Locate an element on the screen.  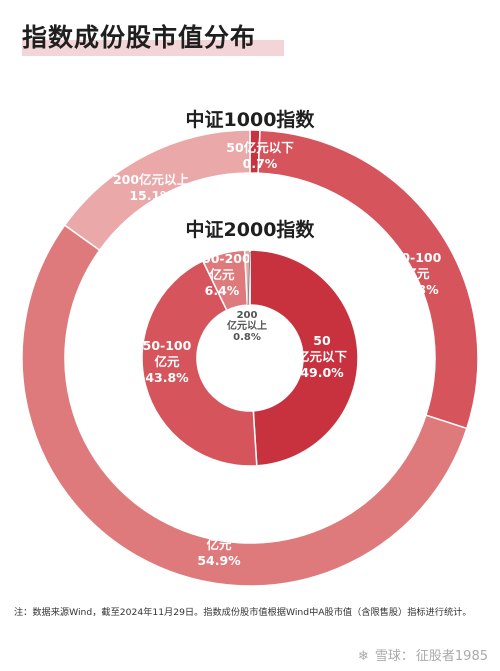
inner-ring-csi2000 is located at coordinates (250, 358).